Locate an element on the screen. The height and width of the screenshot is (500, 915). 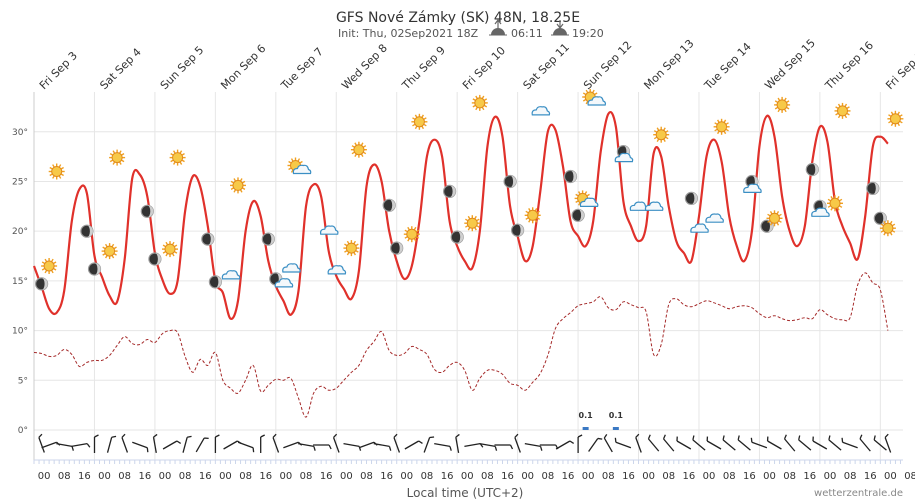
credit-label: wetterzentrale.de is located at coordinates (858, 493).